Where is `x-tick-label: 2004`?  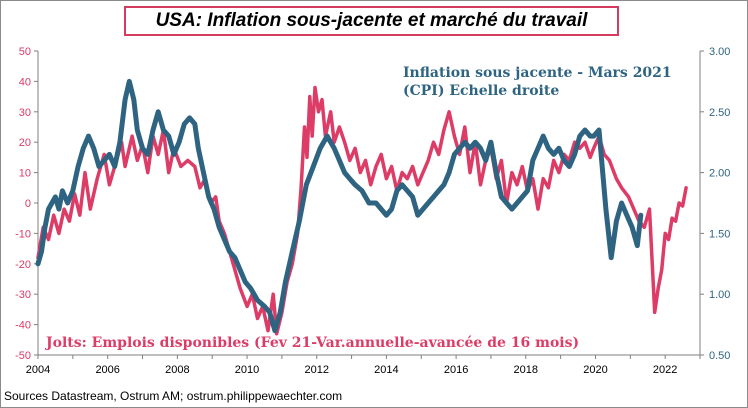 x-tick-label: 2004 is located at coordinates (38, 370).